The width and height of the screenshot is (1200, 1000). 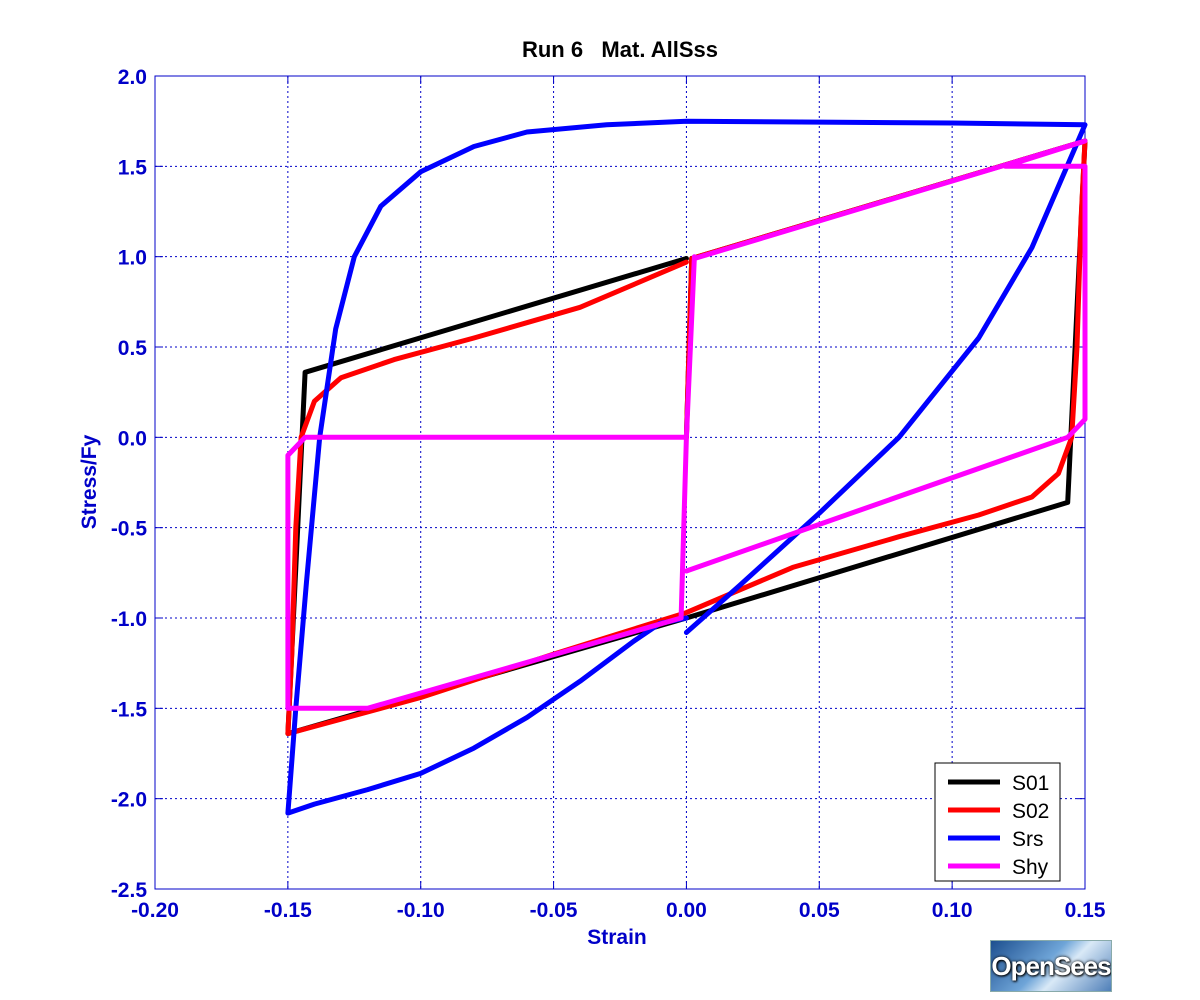 I want to click on y-tick-label: 0.0, so click(x=132, y=438).